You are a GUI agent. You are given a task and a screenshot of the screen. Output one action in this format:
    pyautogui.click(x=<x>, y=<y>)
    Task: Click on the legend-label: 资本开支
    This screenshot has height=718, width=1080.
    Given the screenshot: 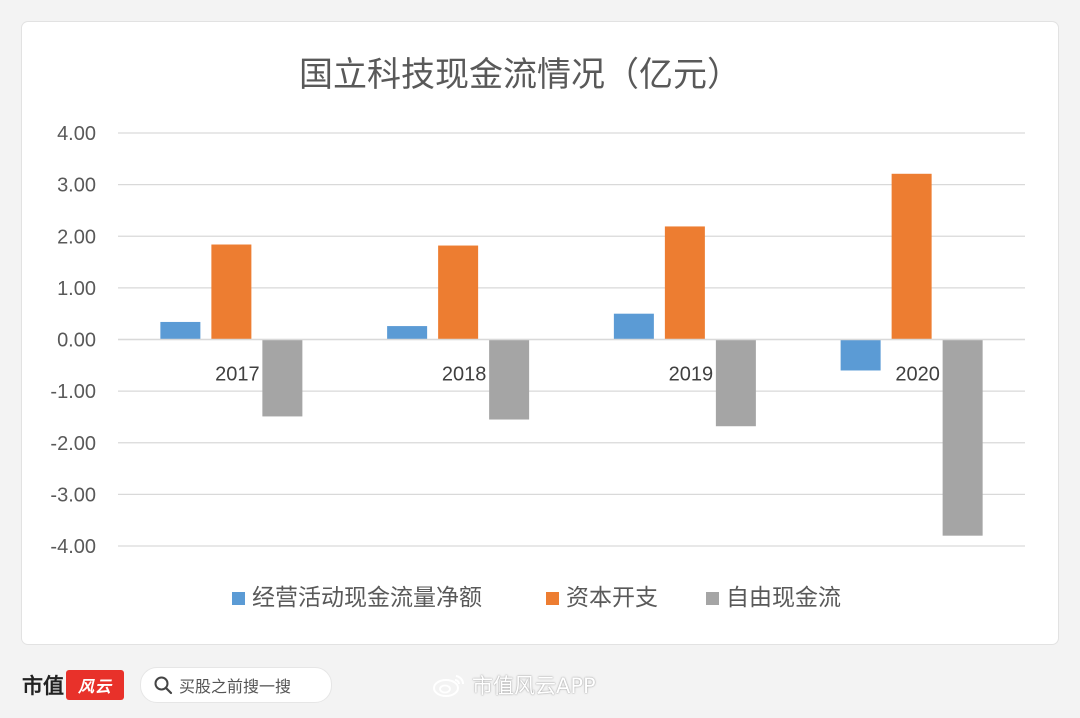 What is the action you would take?
    pyautogui.click(x=612, y=598)
    